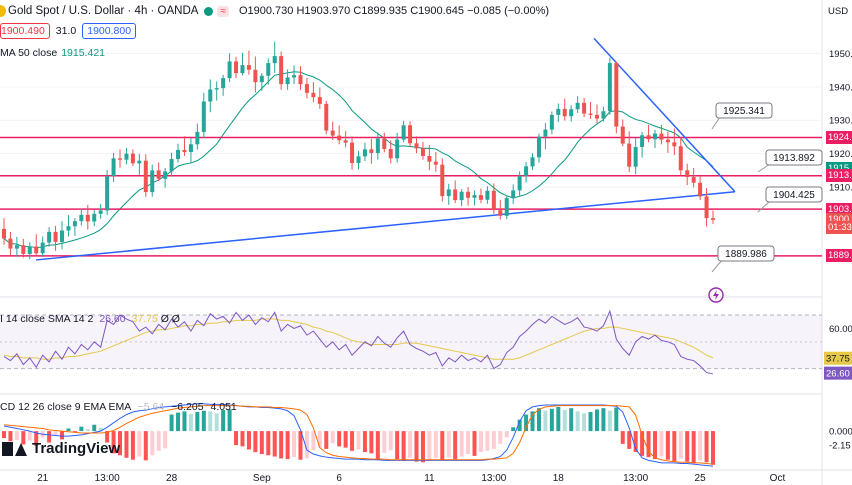 The image size is (852, 485). What do you see at coordinates (840, 432) in the screenshot?
I see `macd-tick-label: 0.000` at bounding box center [840, 432].